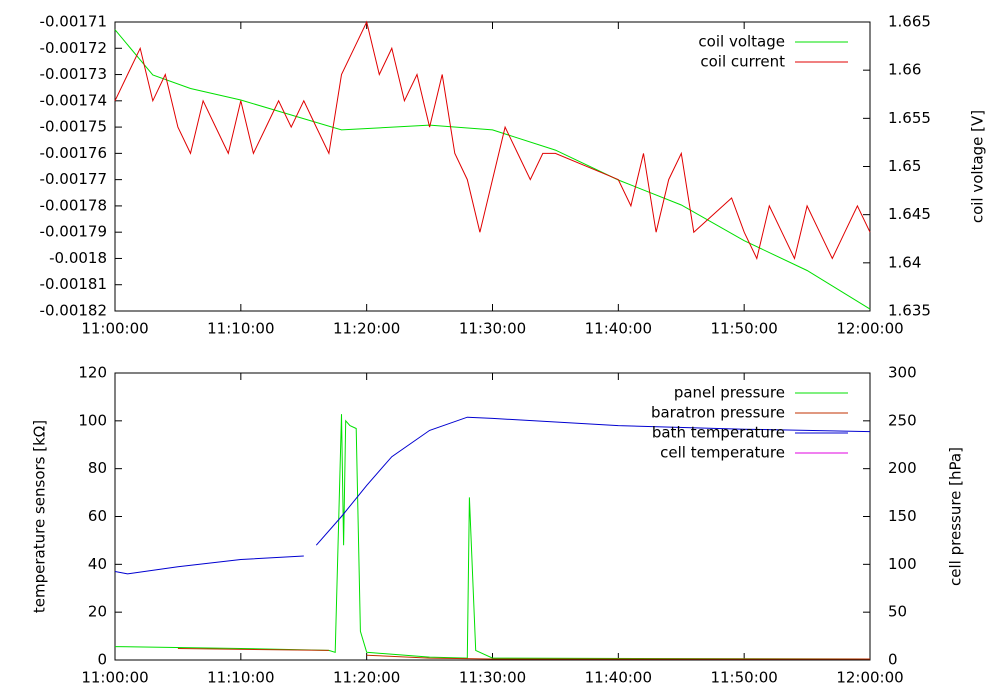 Image resolution: width=1000 pixels, height=700 pixels. Describe the element at coordinates (73, 232) in the screenshot. I see `y-tick-label: -0.00179` at that location.